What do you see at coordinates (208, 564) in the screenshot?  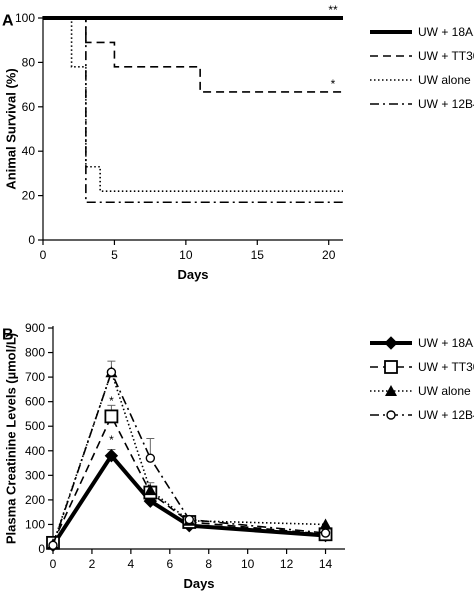 I see `x-tick-label: 8` at bounding box center [208, 564].